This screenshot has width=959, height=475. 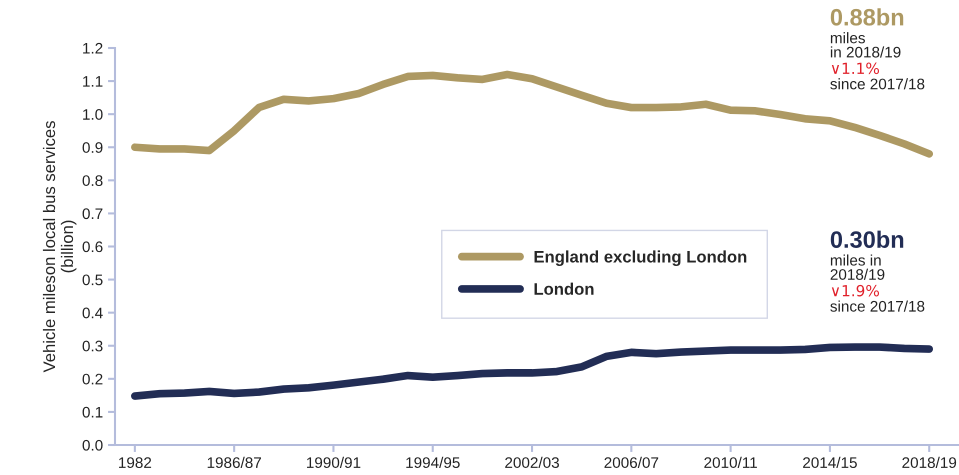 What do you see at coordinates (830, 462) in the screenshot?
I see `x-tick-label: 2014/15` at bounding box center [830, 462].